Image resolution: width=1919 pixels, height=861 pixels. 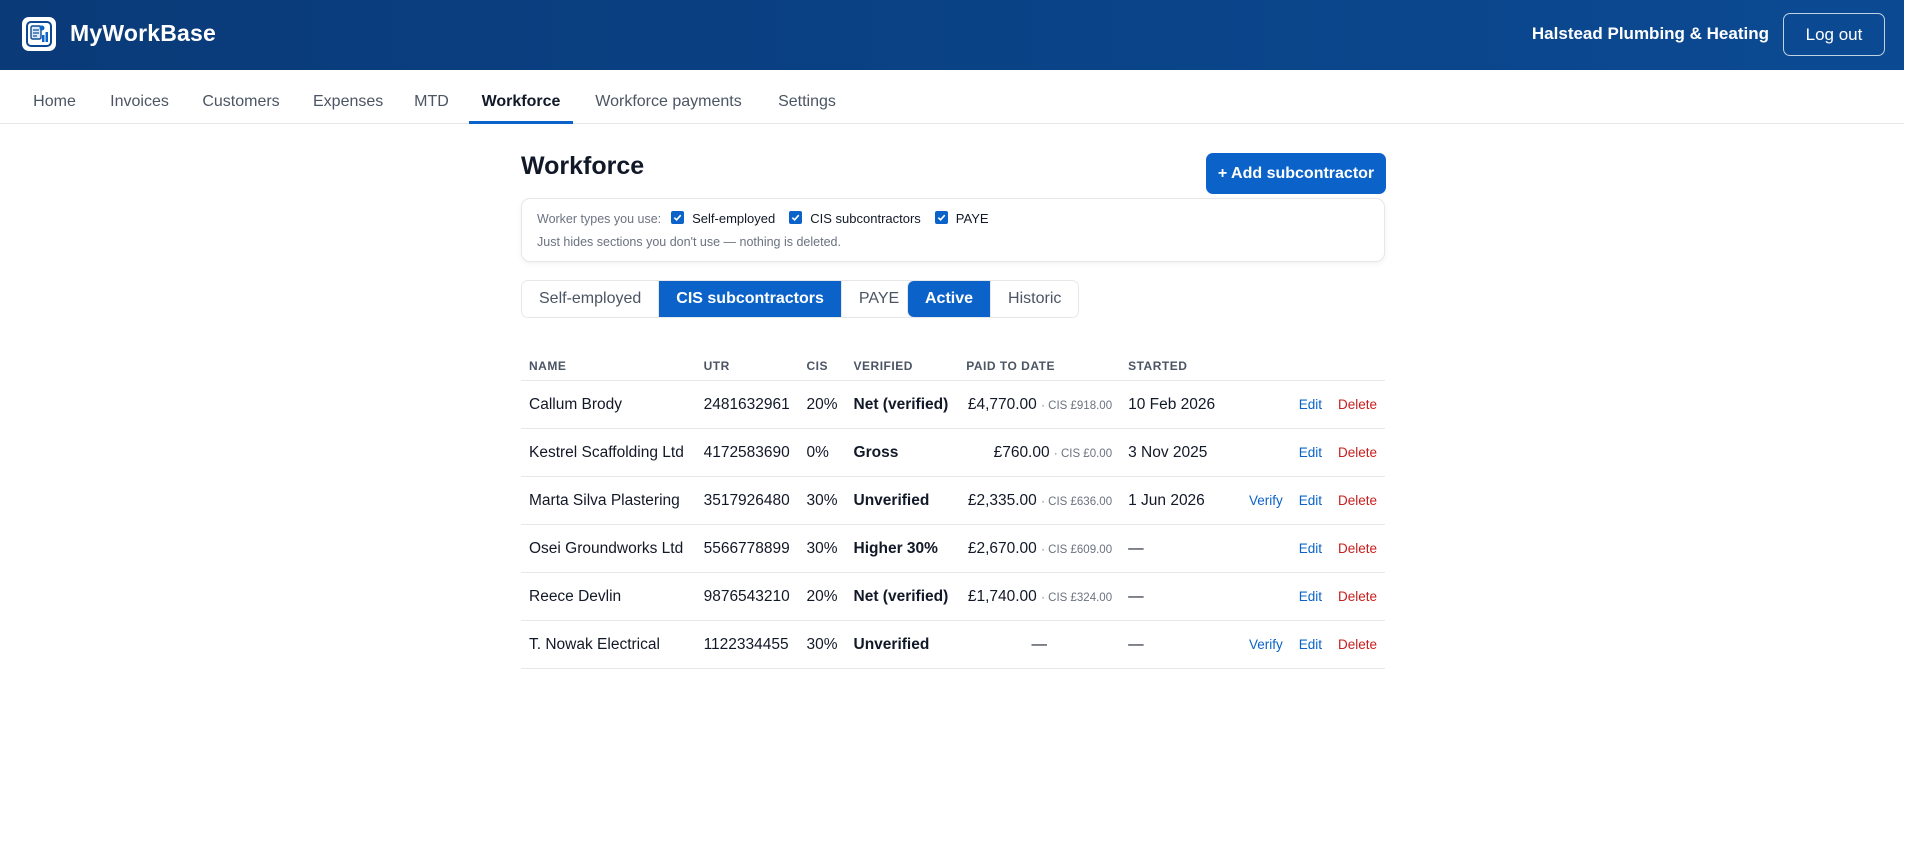 What do you see at coordinates (1650, 33) in the screenshot?
I see `company-name: Halstead Plumbing & Heating` at bounding box center [1650, 33].